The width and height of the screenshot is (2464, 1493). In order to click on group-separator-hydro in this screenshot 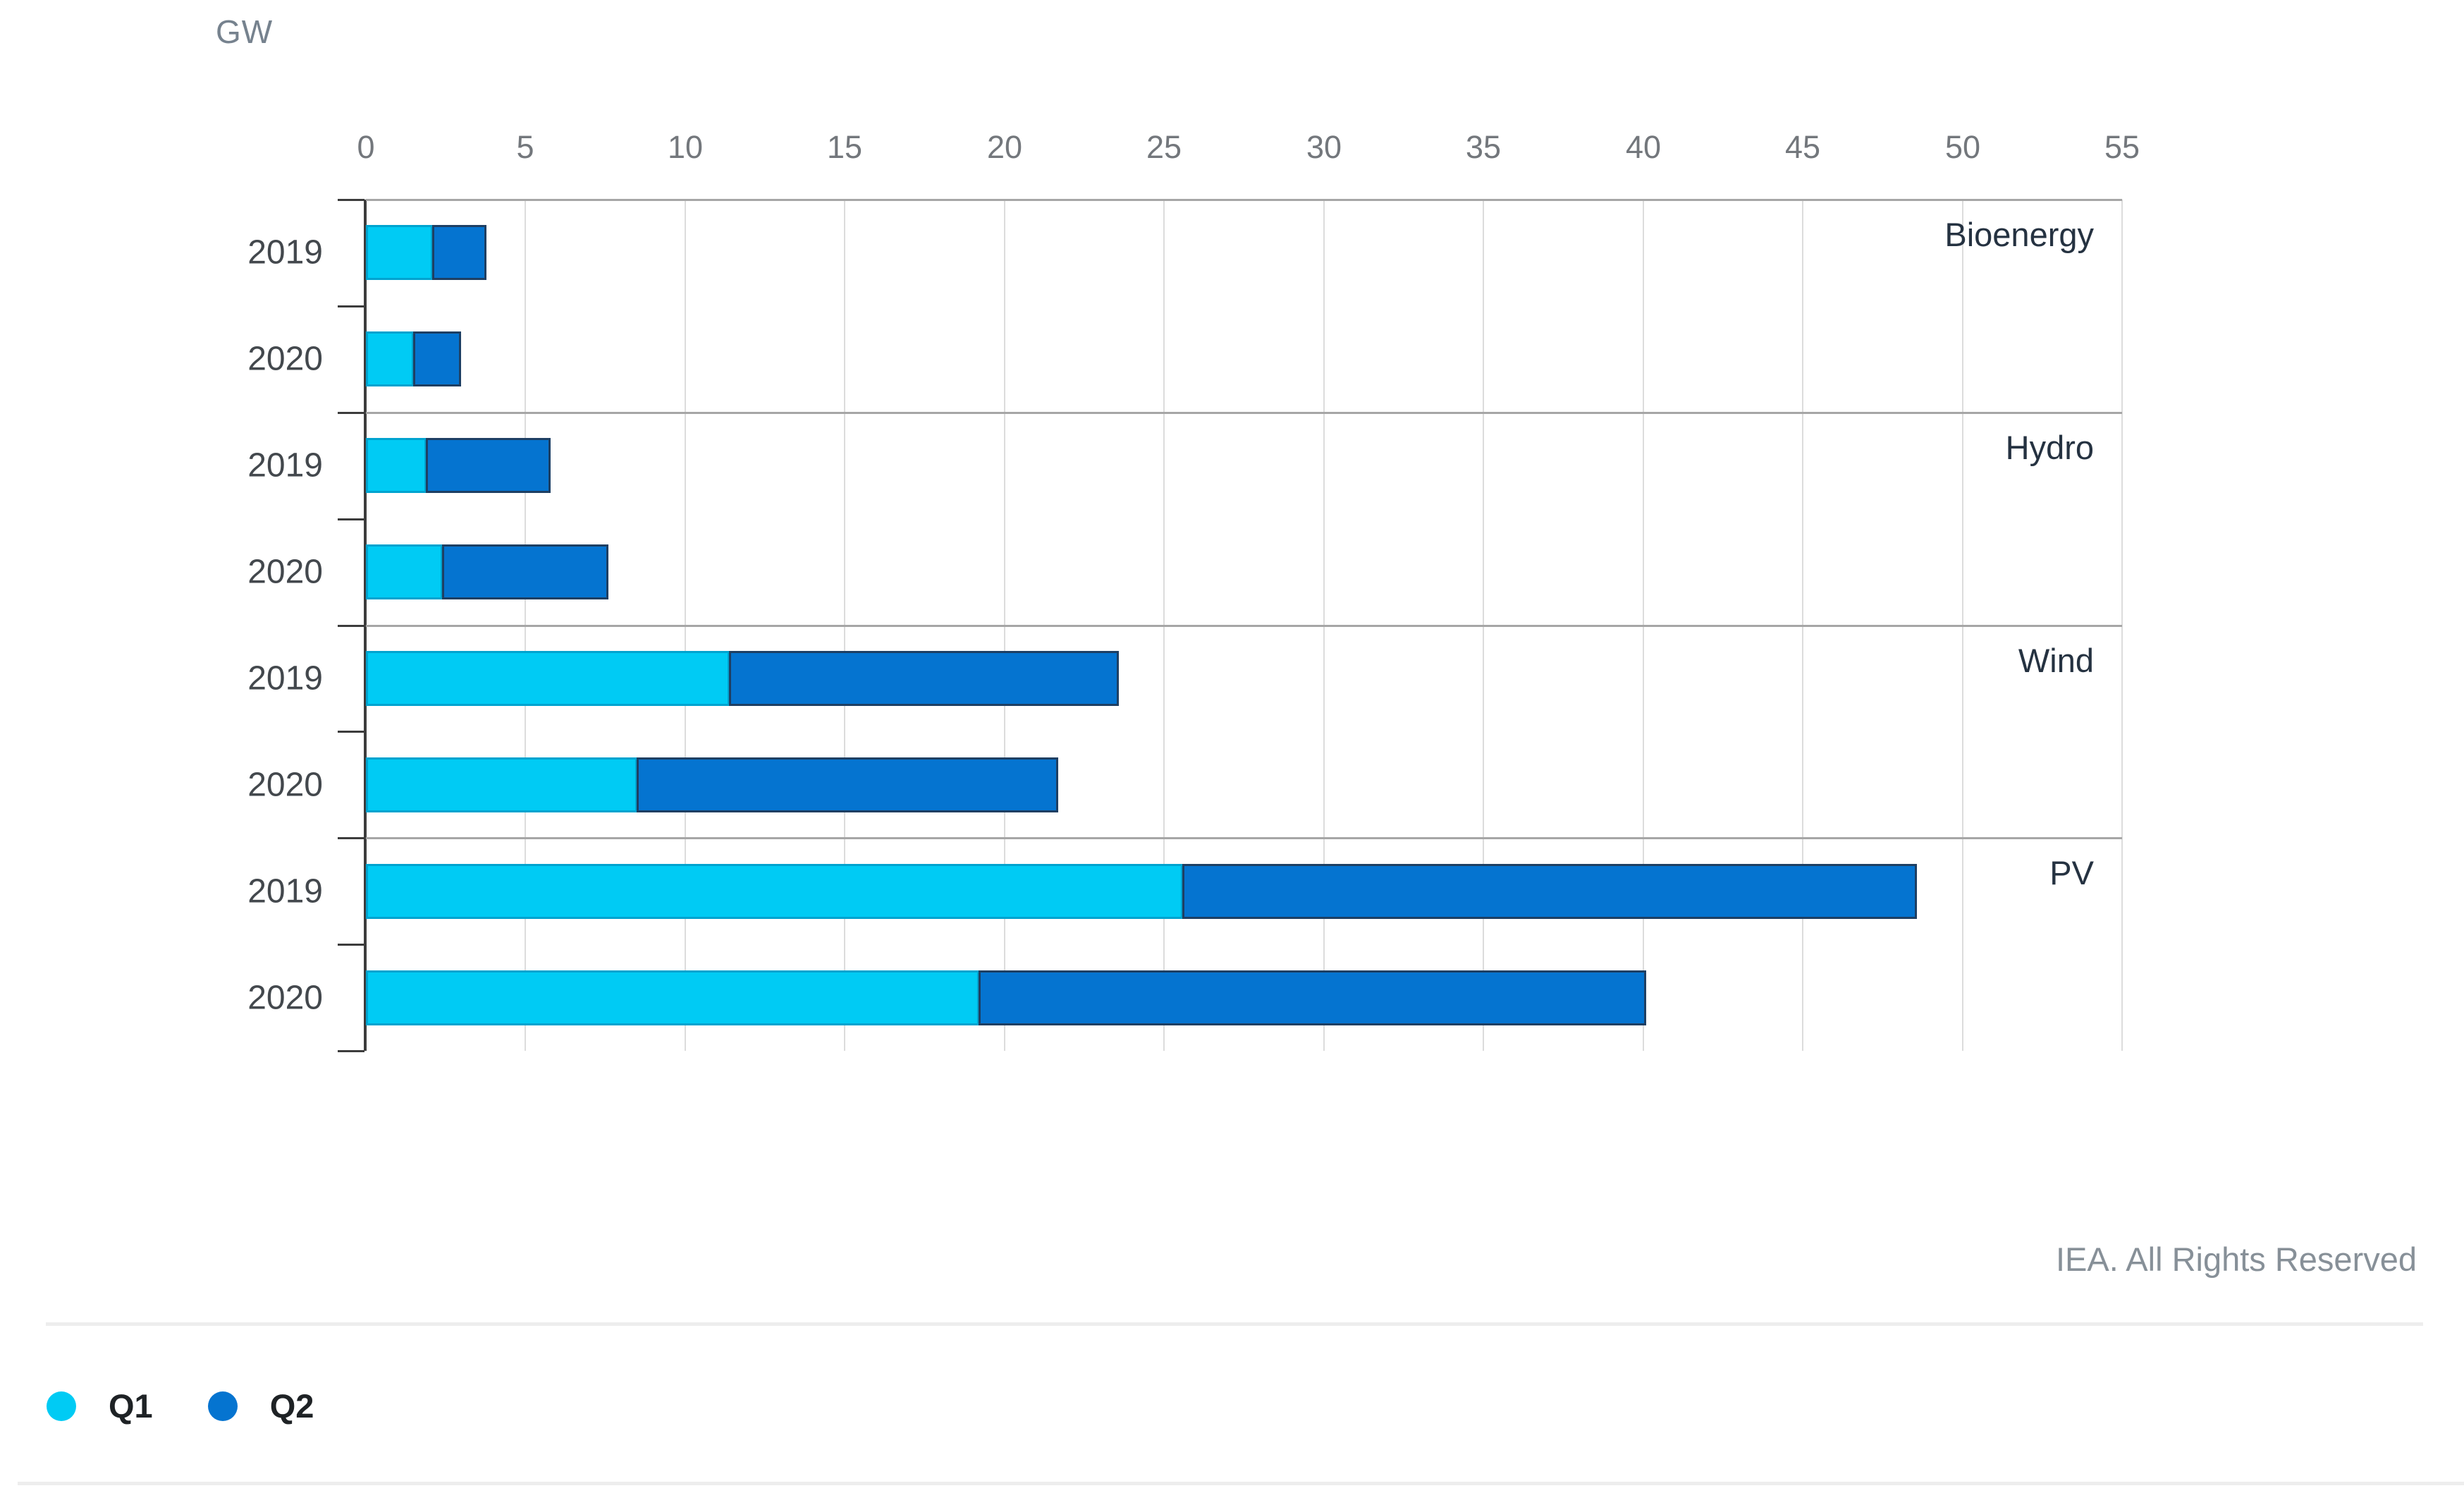, I will do `click(1244, 413)`.